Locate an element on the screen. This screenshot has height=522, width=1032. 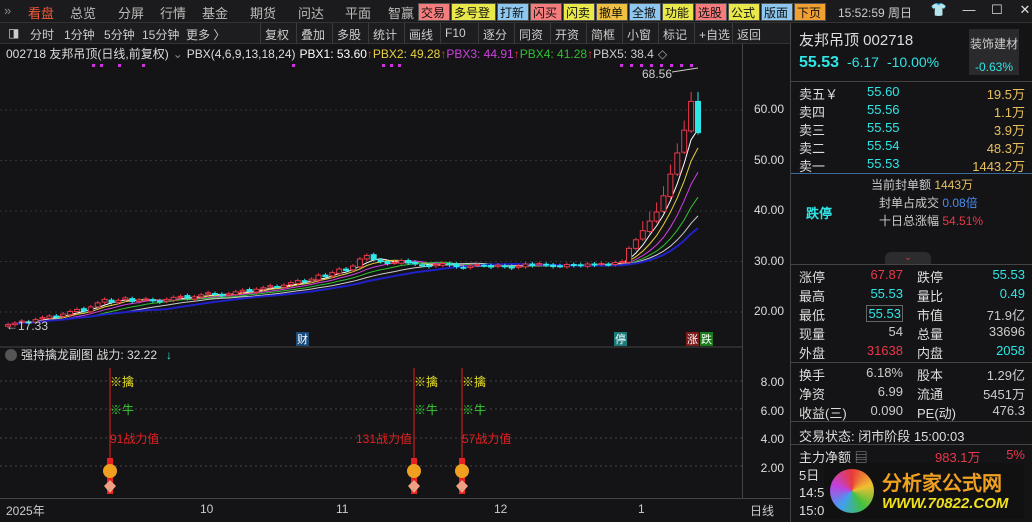
tick-time: 15:0 is located at coordinates (812, 510).